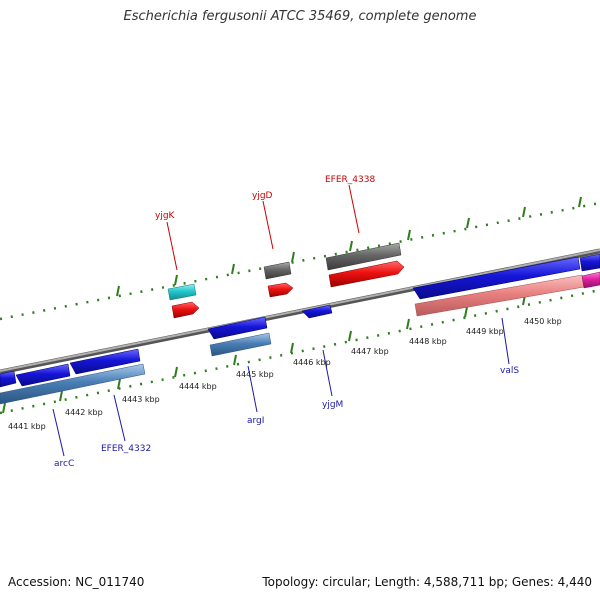  Describe the element at coordinates (183, 301) in the screenshot. I see `gene-yjgK` at that location.